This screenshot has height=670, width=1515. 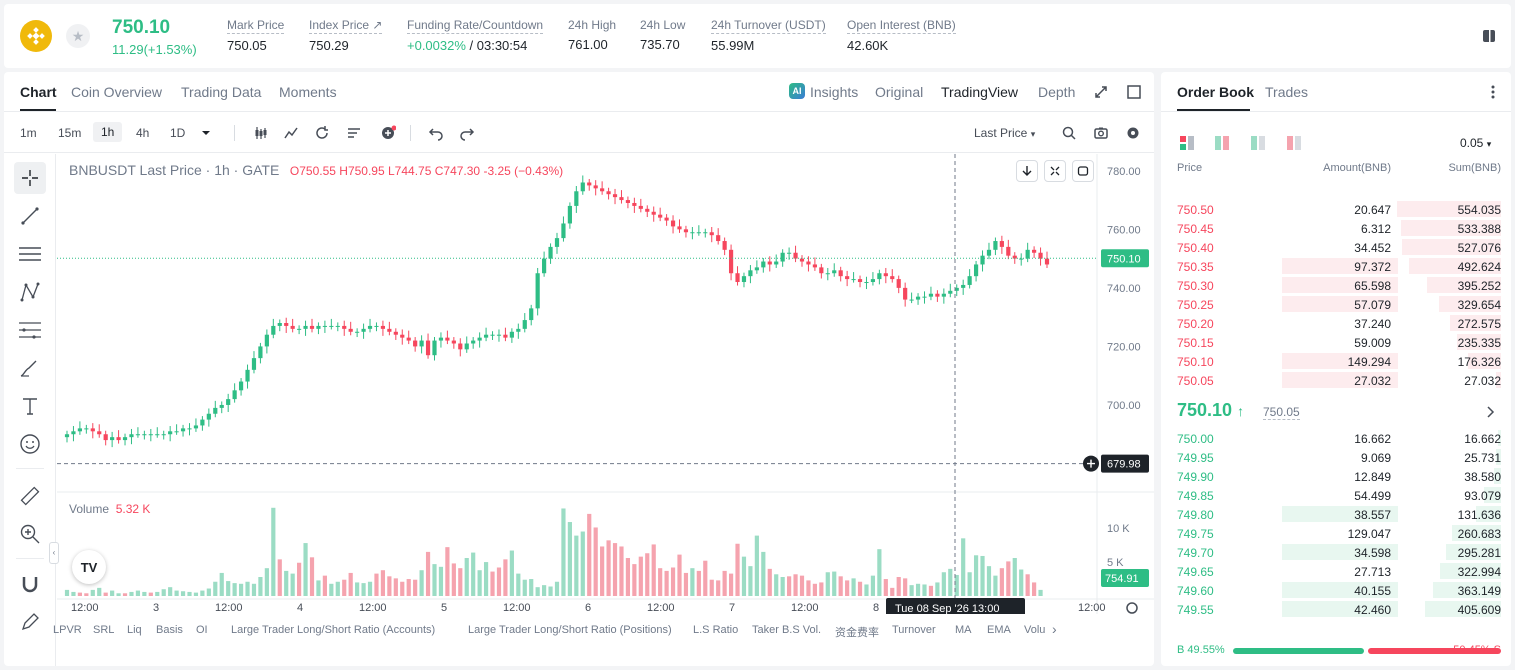 I want to click on layouts-icon, so click(x=354, y=133).